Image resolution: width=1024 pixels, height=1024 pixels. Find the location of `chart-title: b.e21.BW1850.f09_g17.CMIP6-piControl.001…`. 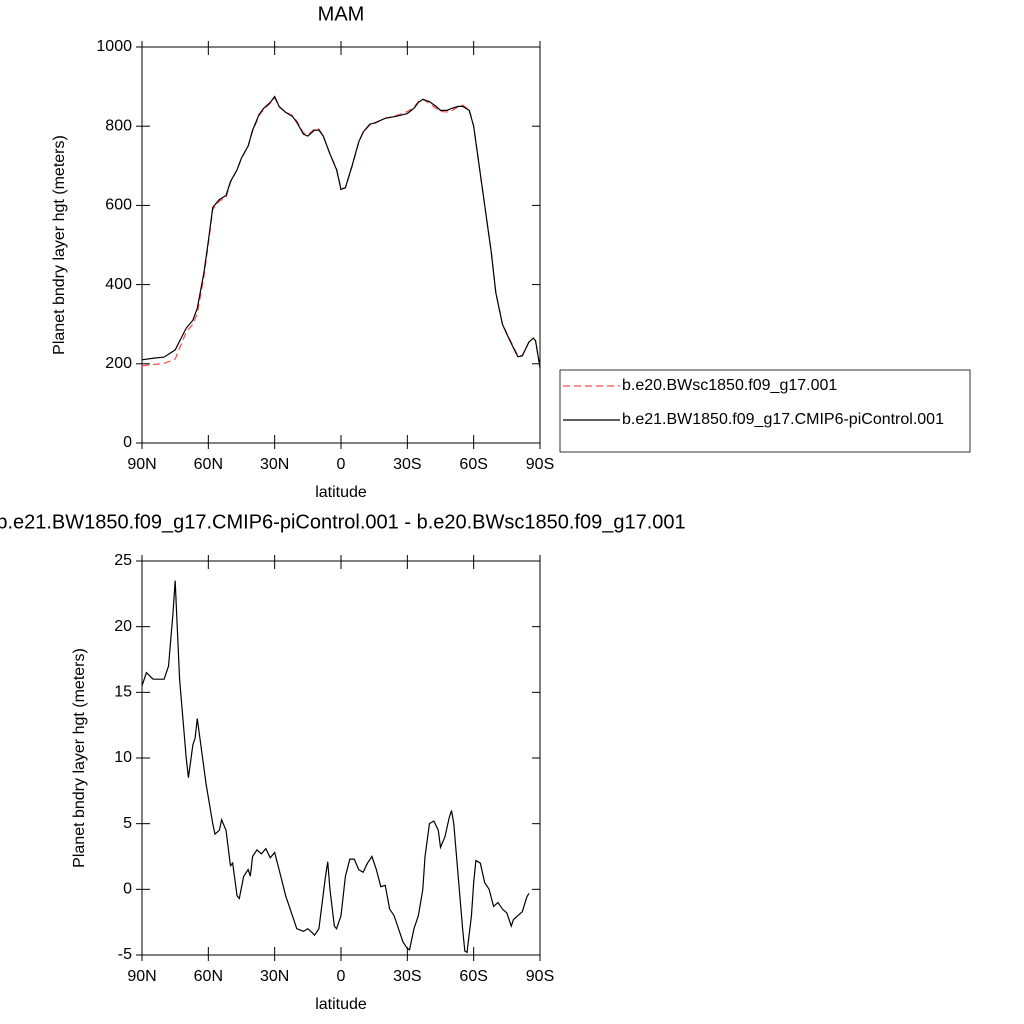

chart-title: b.e21.BW1850.f09_g17.CMIP6-piControl.001… is located at coordinates (343, 522).